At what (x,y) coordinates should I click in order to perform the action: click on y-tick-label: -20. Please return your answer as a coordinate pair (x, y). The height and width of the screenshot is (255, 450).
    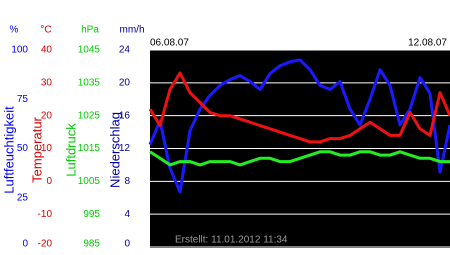
    Looking at the image, I should click on (45, 244).